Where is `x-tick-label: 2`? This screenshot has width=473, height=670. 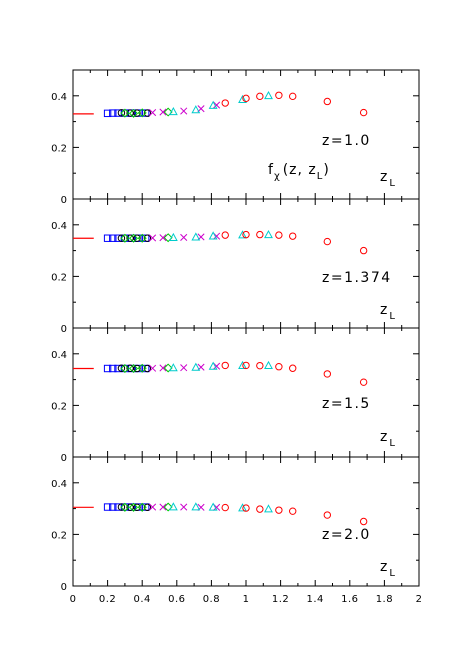
x-tick-label: 2 is located at coordinates (419, 599).